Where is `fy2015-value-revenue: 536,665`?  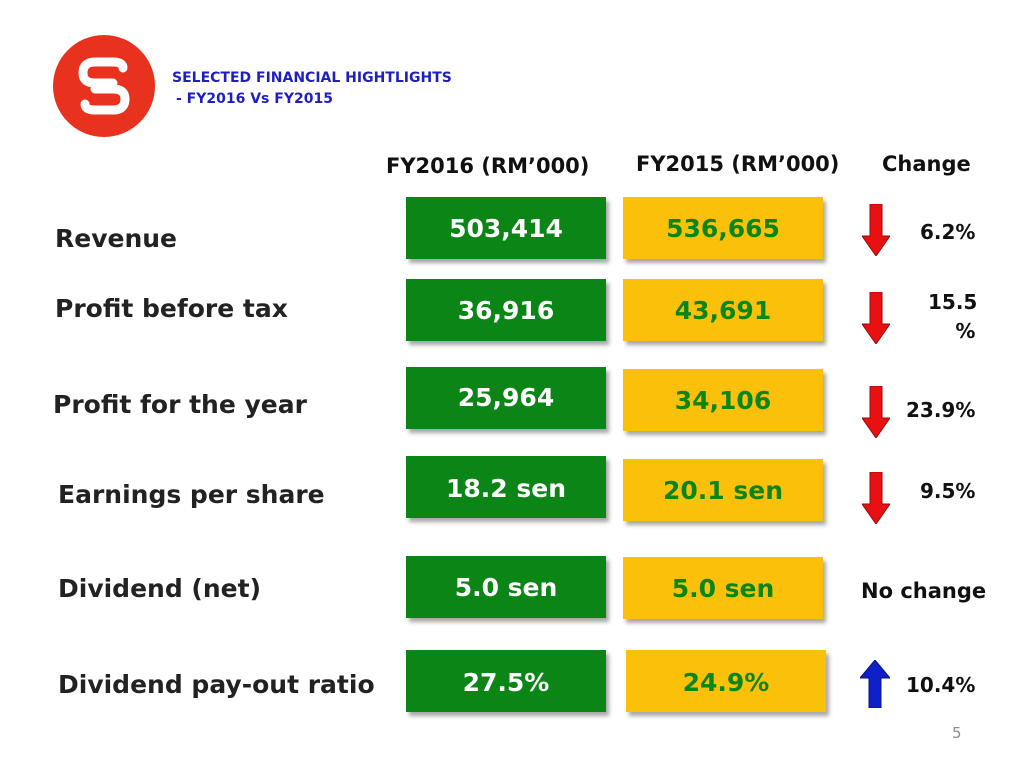 fy2015-value-revenue: 536,665 is located at coordinates (723, 228).